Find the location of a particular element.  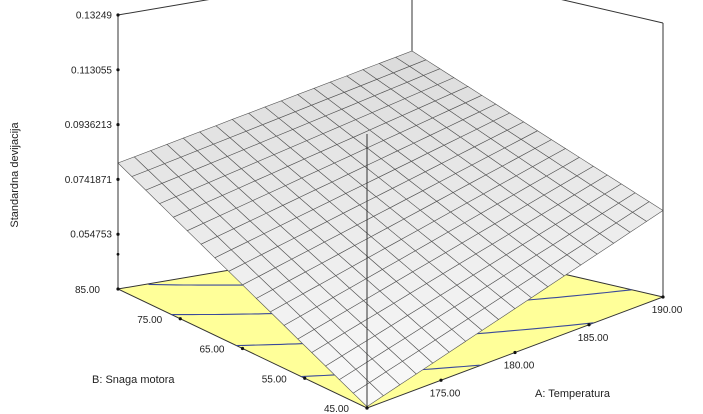

a-tick-label: 180.00 is located at coordinates (519, 366).